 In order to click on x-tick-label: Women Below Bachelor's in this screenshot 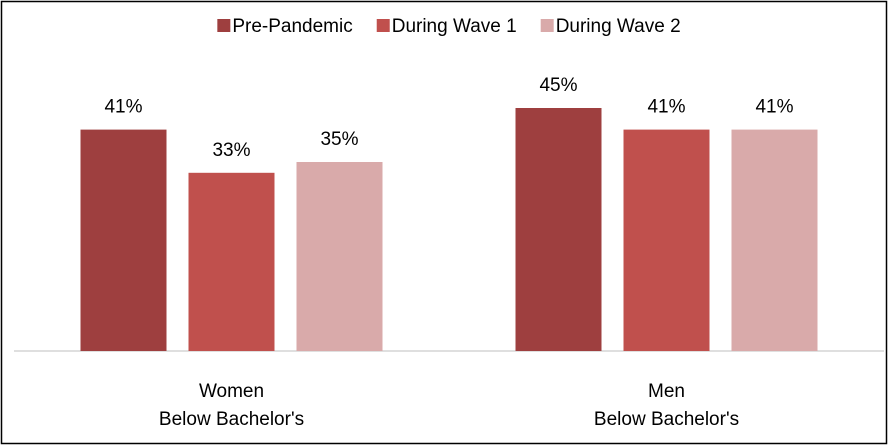, I will do `click(231, 405)`.